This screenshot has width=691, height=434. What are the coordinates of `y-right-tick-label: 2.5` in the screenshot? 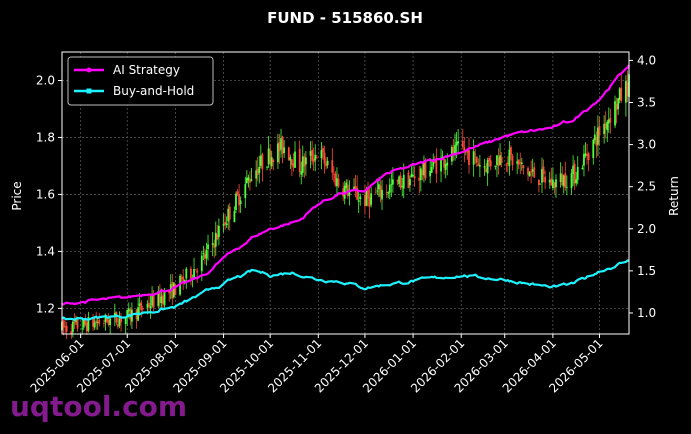 It's located at (646, 187).